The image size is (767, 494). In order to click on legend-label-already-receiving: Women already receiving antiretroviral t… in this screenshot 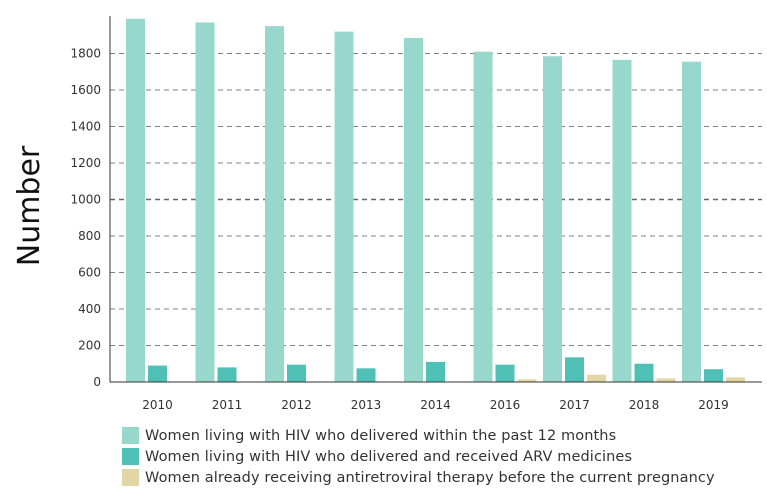, I will do `click(430, 477)`.